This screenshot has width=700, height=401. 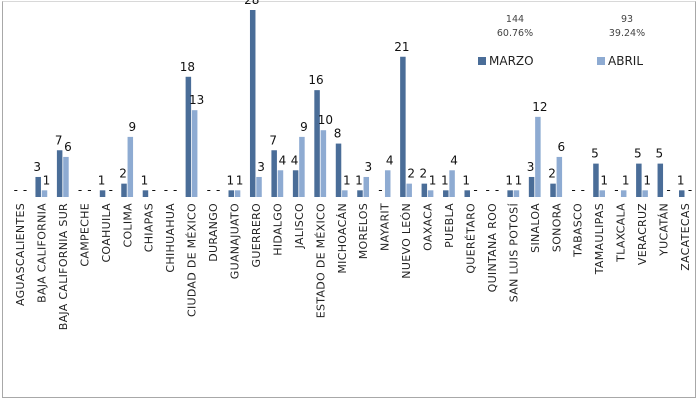 I want to click on abril-percent: 39.24%, so click(x=627, y=33).